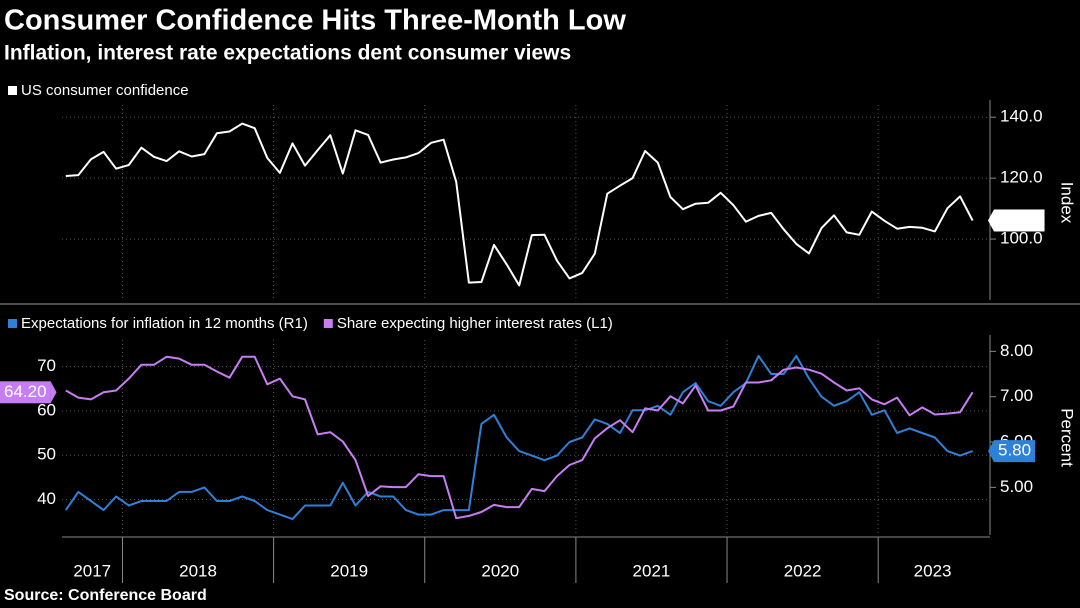 This screenshot has height=608, width=1080. I want to click on x-tick-label: 2023, so click(933, 570).